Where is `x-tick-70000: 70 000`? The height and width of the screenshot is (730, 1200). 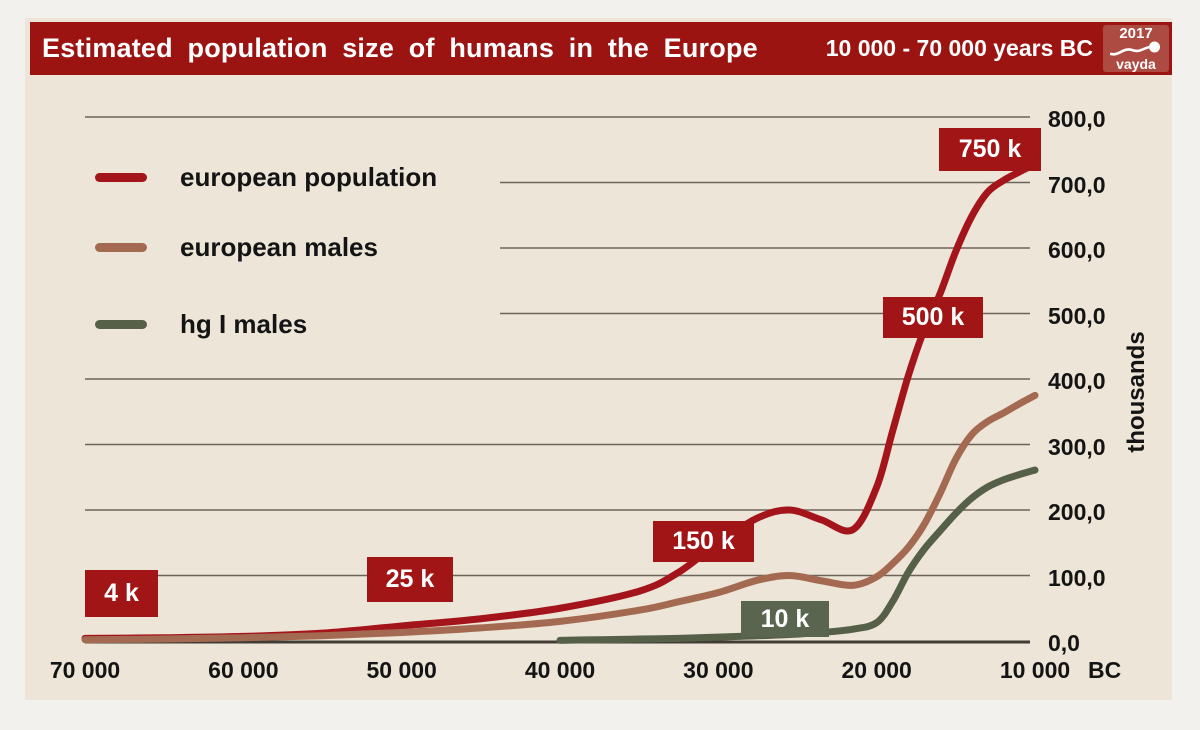 x-tick-70000: 70 000 is located at coordinates (85, 670).